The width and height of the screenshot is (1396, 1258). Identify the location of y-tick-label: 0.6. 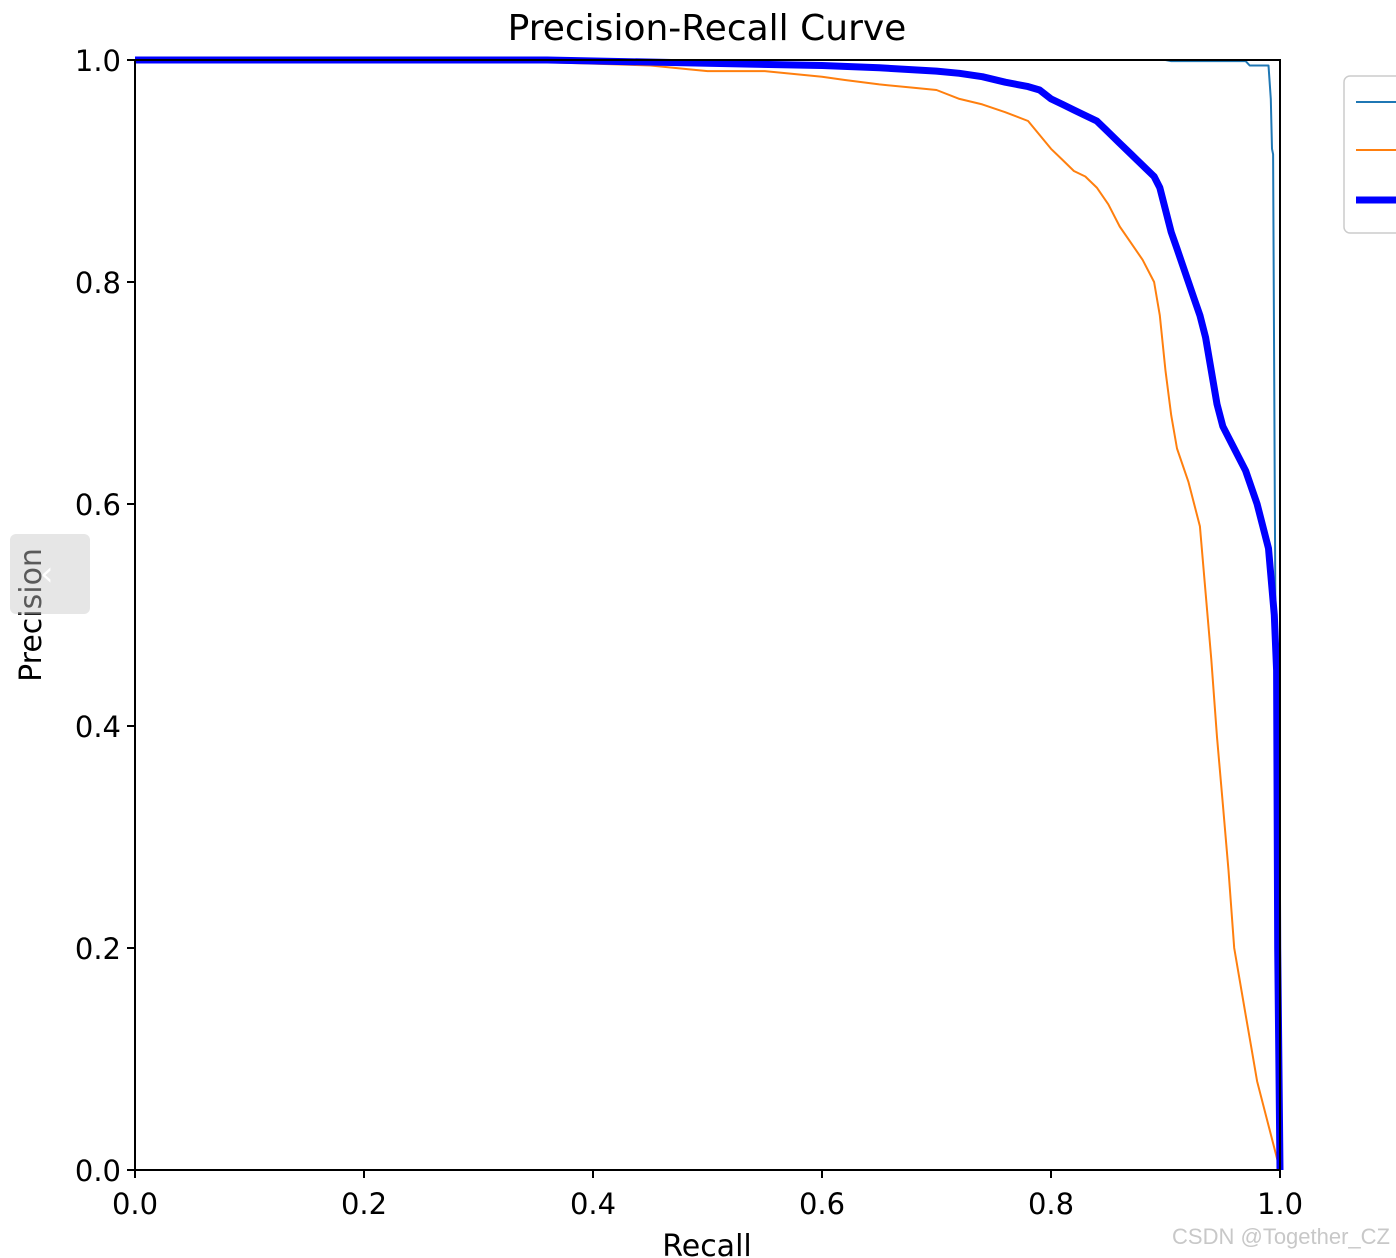
(98, 505).